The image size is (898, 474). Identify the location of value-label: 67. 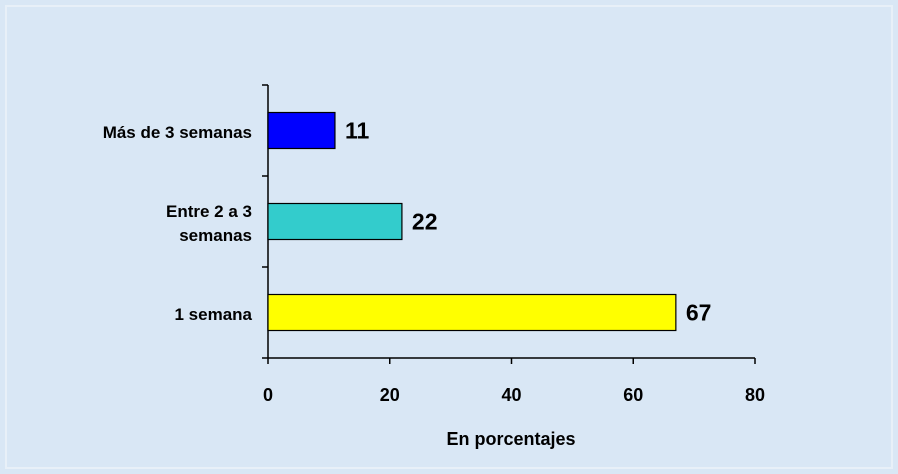
(699, 313).